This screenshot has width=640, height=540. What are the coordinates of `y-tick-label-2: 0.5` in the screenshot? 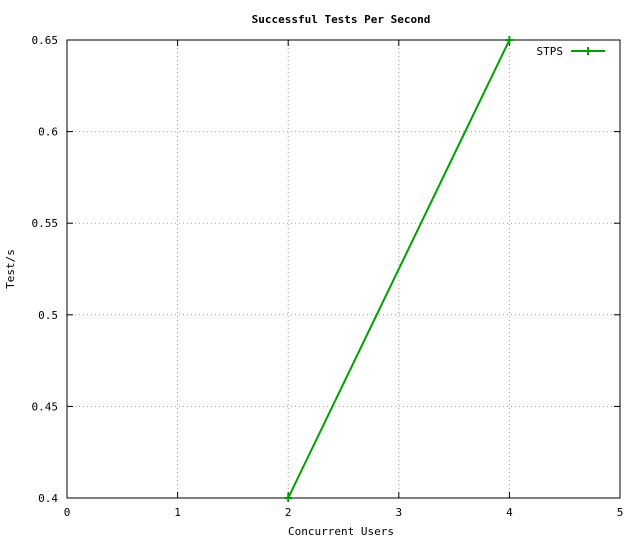 It's located at (48, 315).